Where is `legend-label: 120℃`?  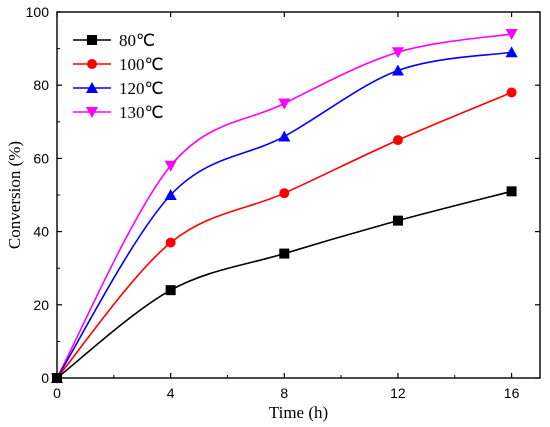 legend-label: 120℃ is located at coordinates (141, 88).